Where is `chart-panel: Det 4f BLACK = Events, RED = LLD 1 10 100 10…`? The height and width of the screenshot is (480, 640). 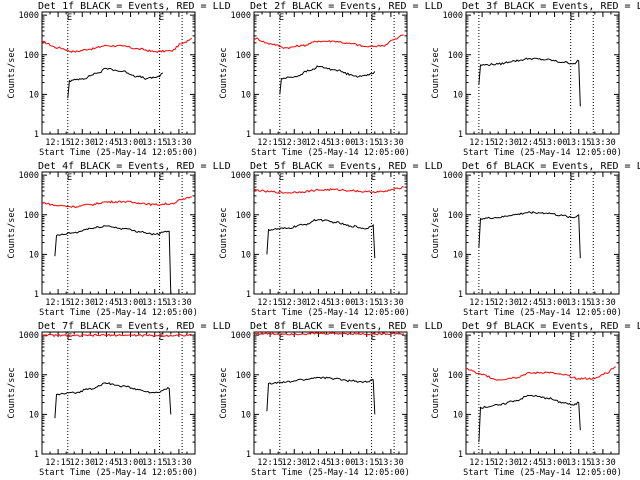
chart-panel: Det 4f BLACK = Events, RED = LLD 1 10 100 10… is located at coordinates (119, 239).